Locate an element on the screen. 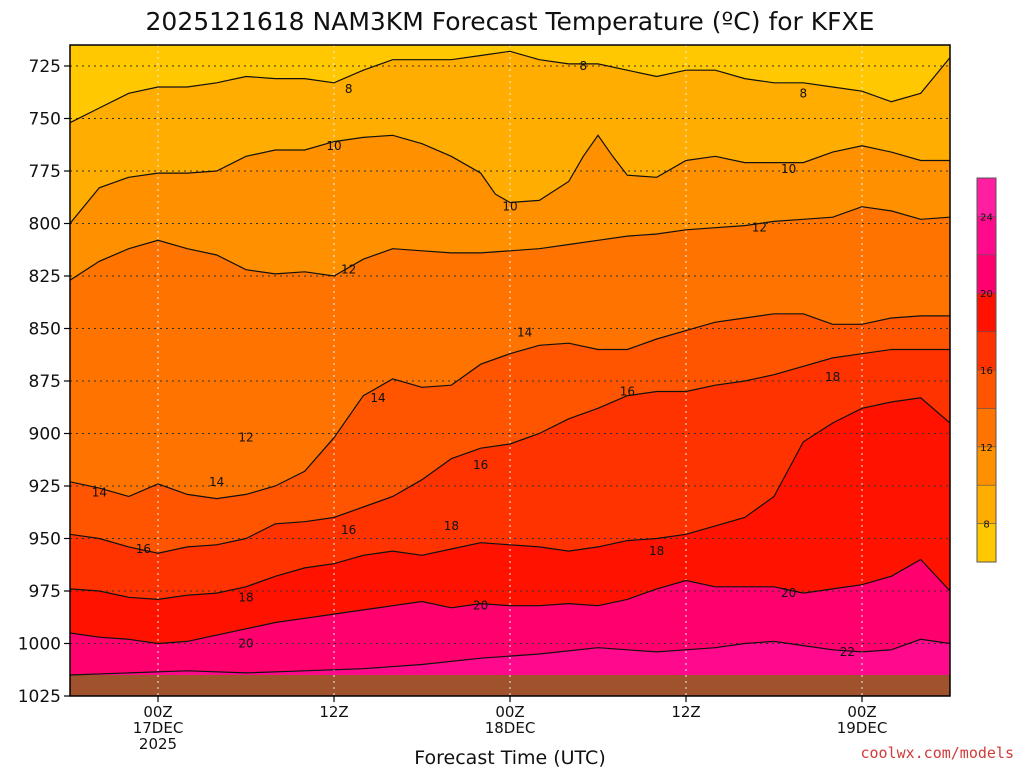  colorbar-tick-label: 12 is located at coordinates (986, 448).